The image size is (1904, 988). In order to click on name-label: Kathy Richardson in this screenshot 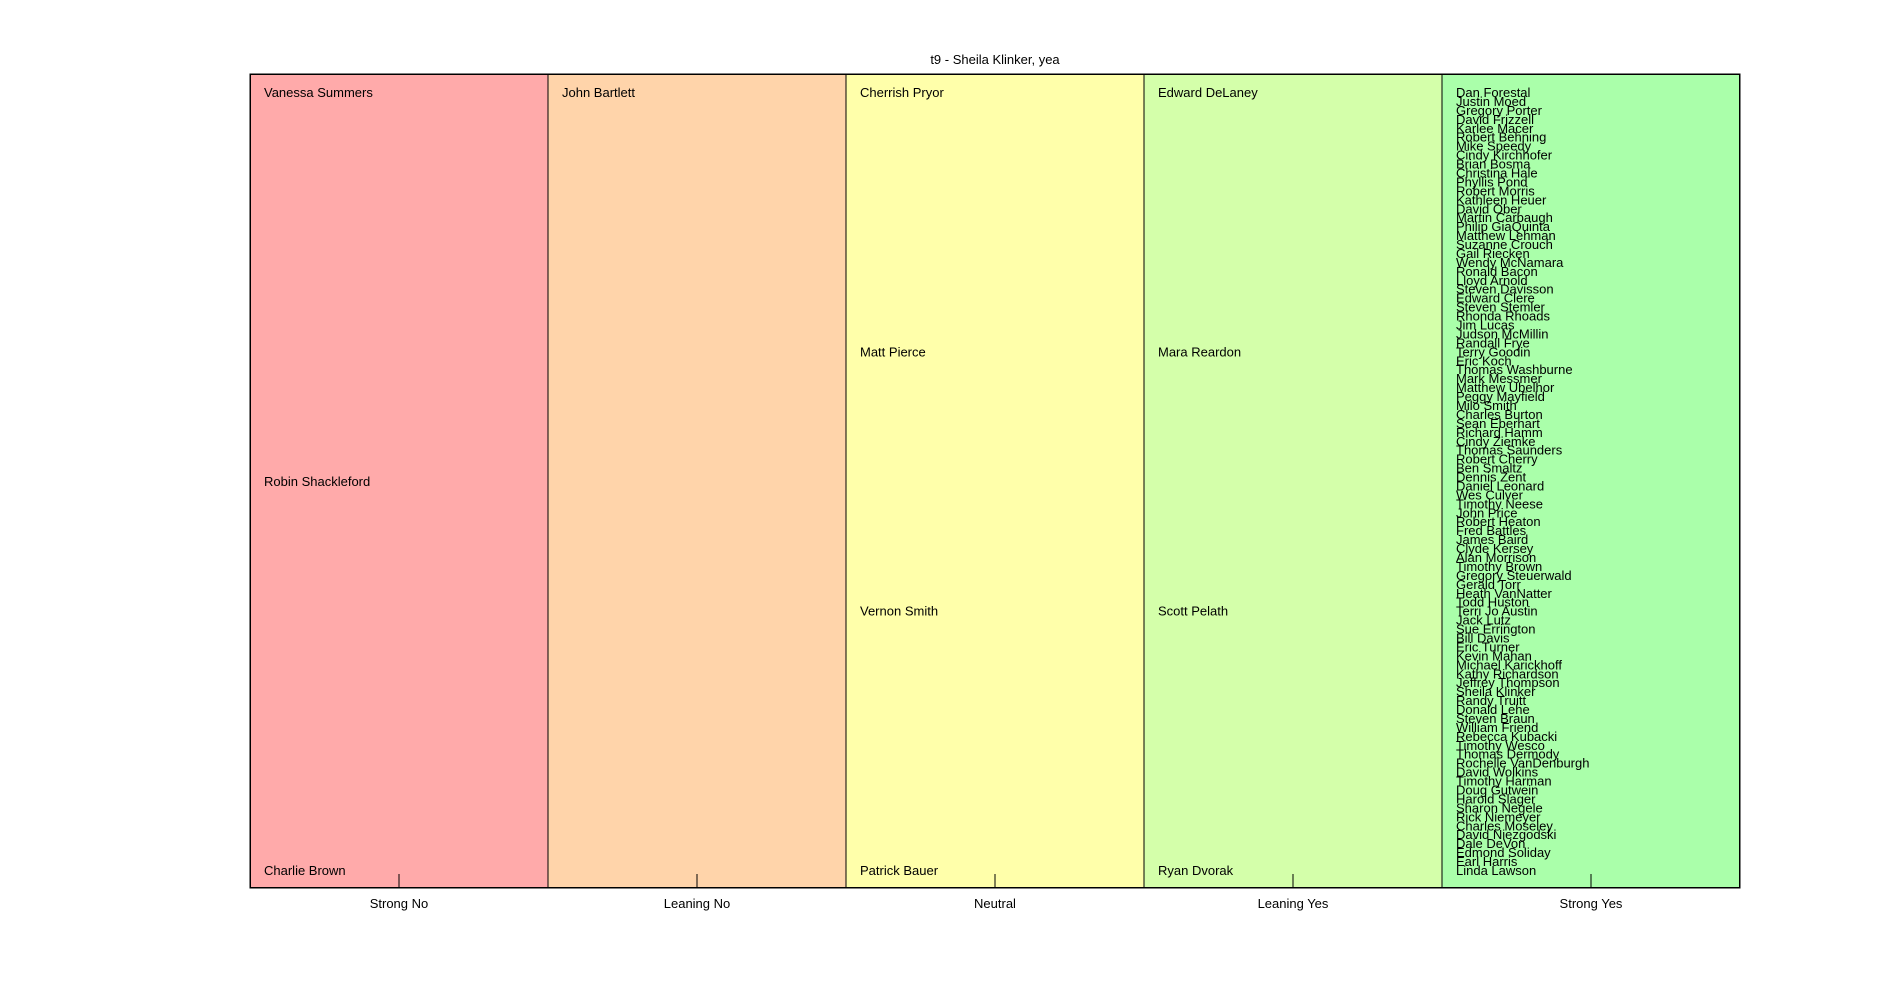, I will do `click(1507, 673)`.